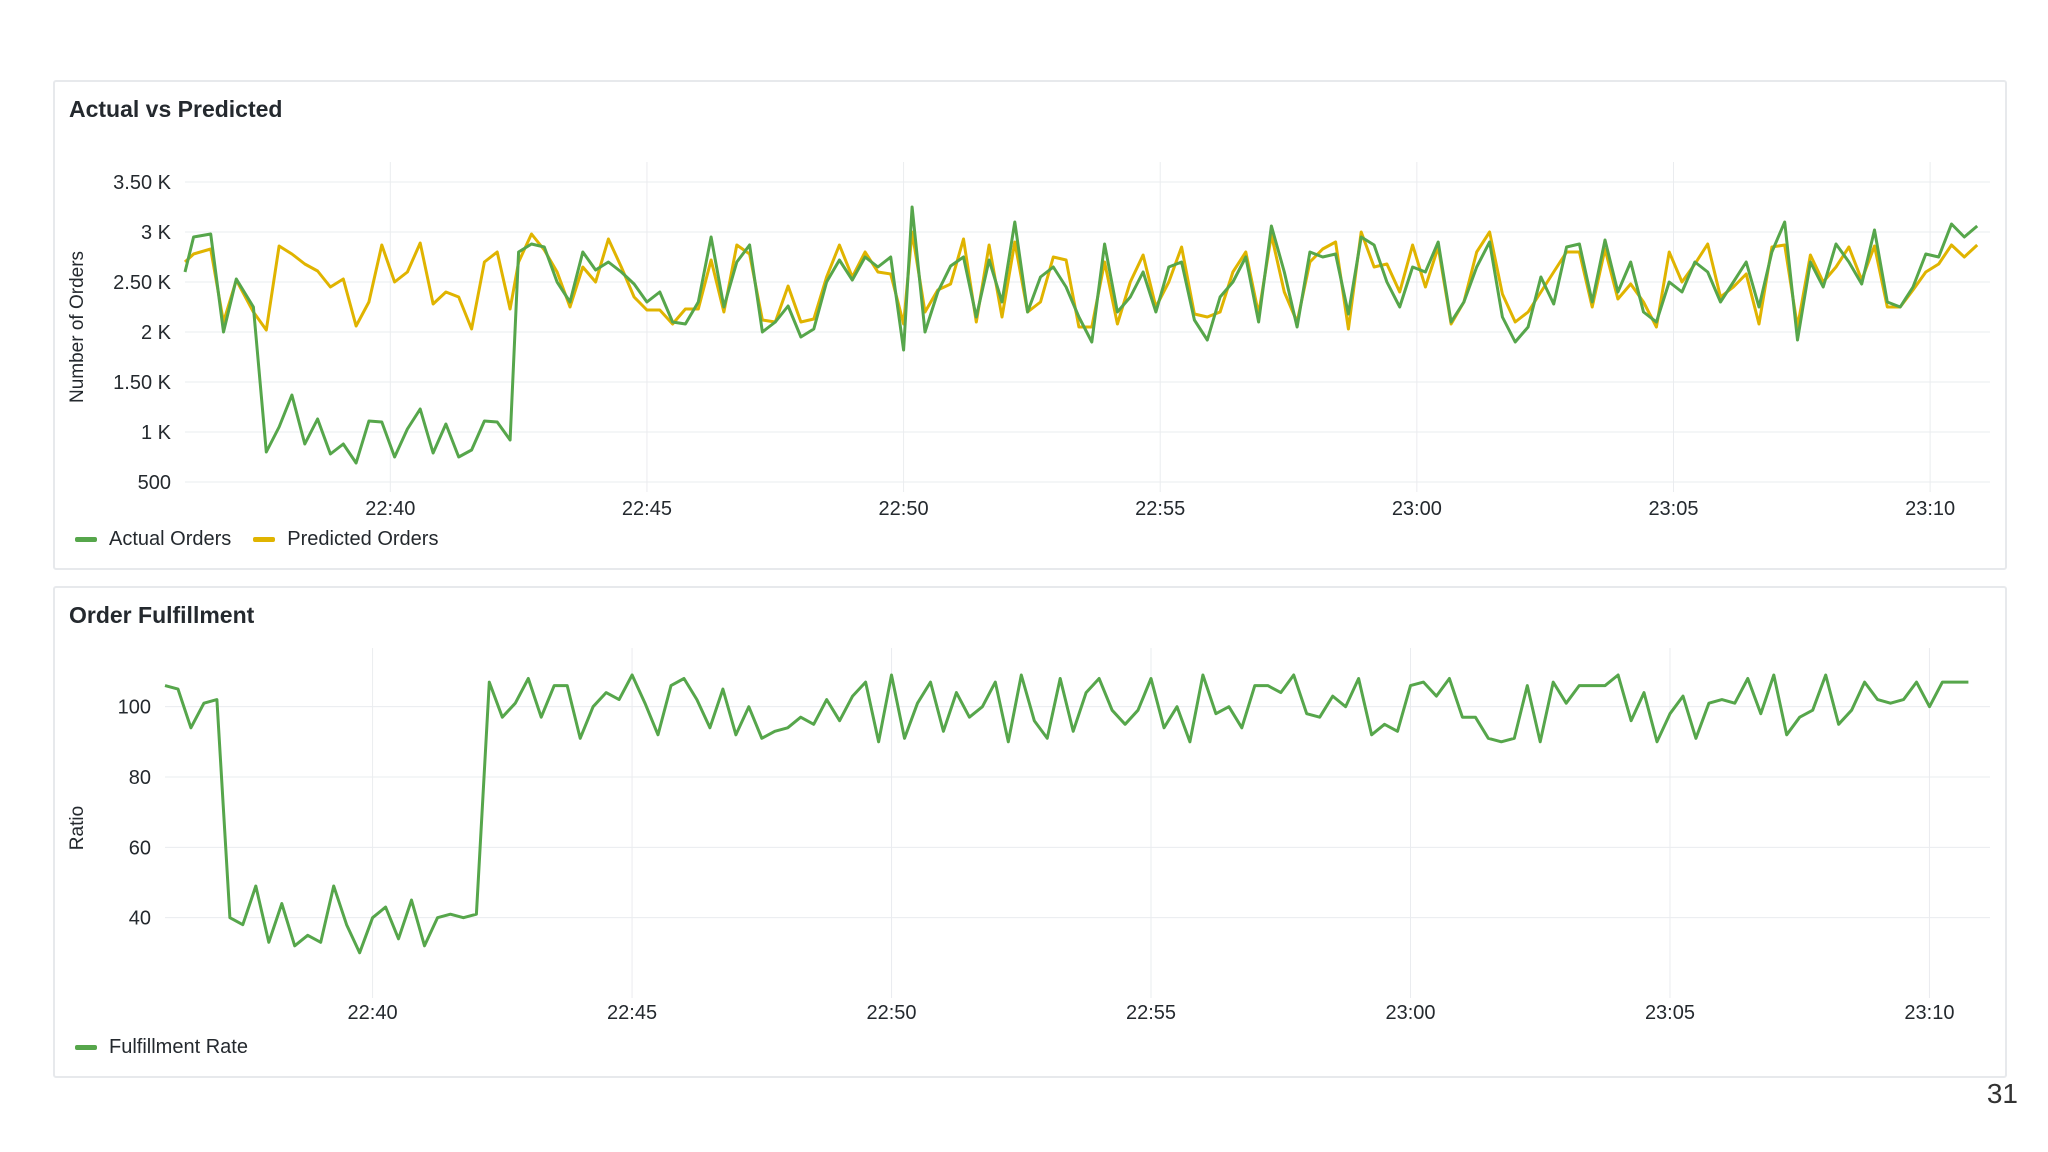 The image size is (2048, 1152). Describe the element at coordinates (154, 483) in the screenshot. I see `y-tick-label: 500` at that location.